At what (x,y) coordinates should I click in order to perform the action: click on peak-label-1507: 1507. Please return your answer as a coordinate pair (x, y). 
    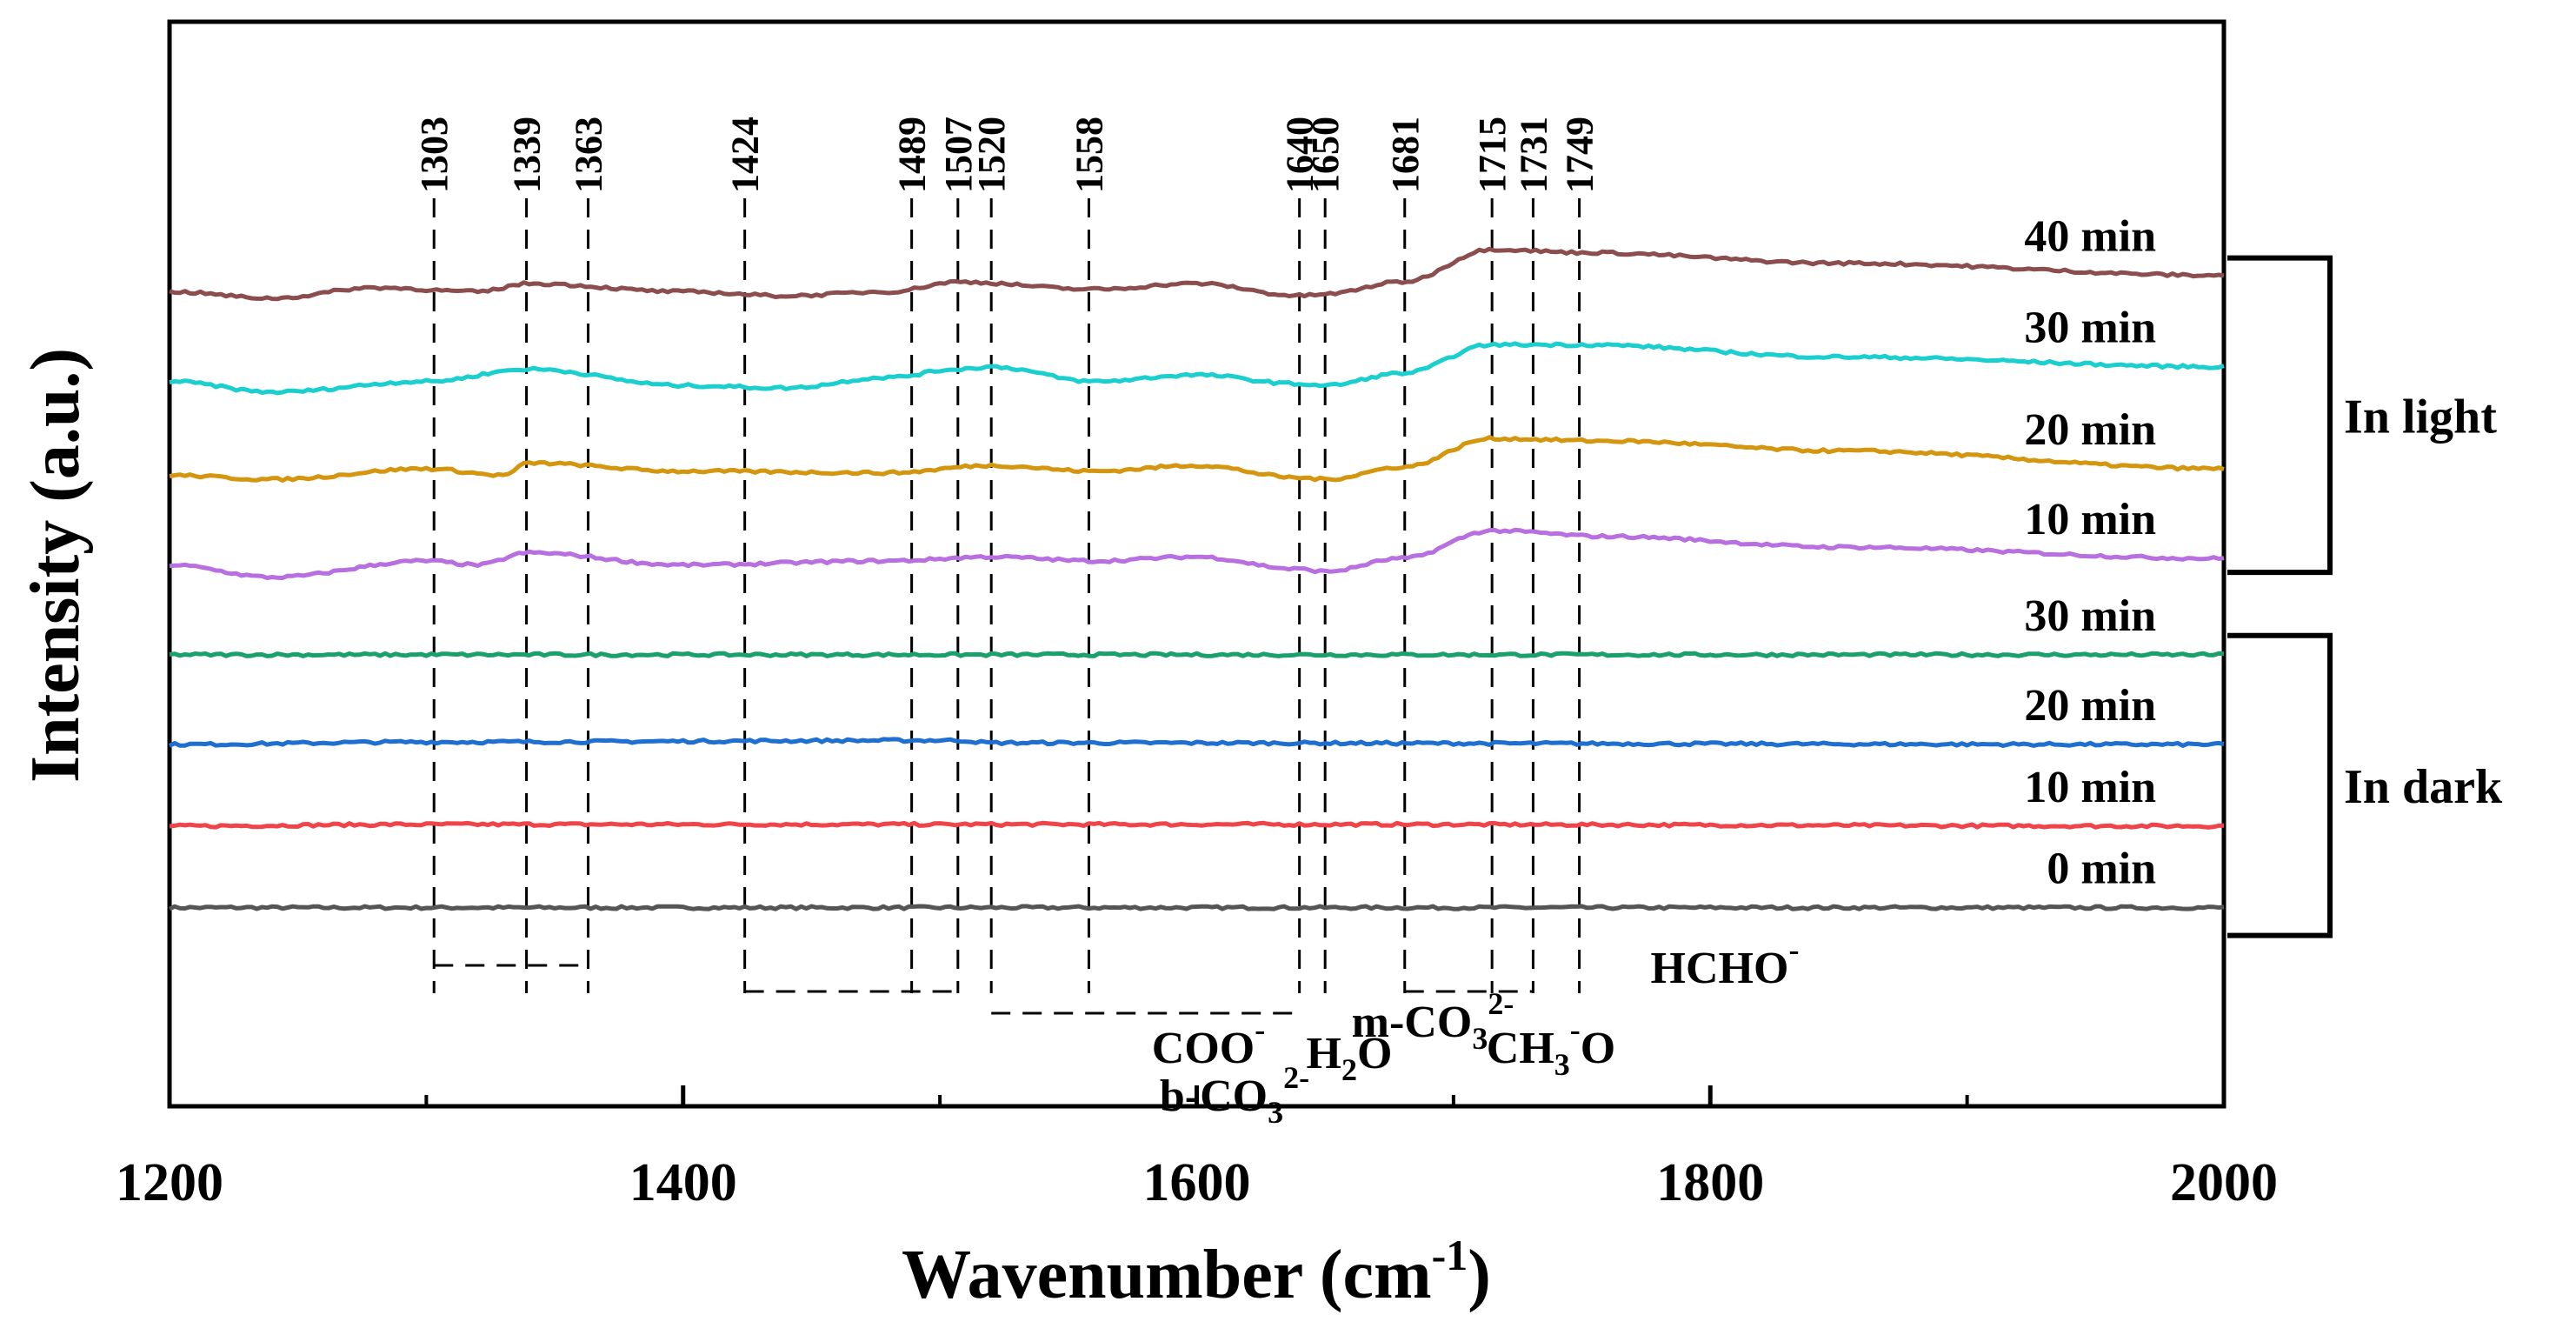
    Looking at the image, I should click on (958, 155).